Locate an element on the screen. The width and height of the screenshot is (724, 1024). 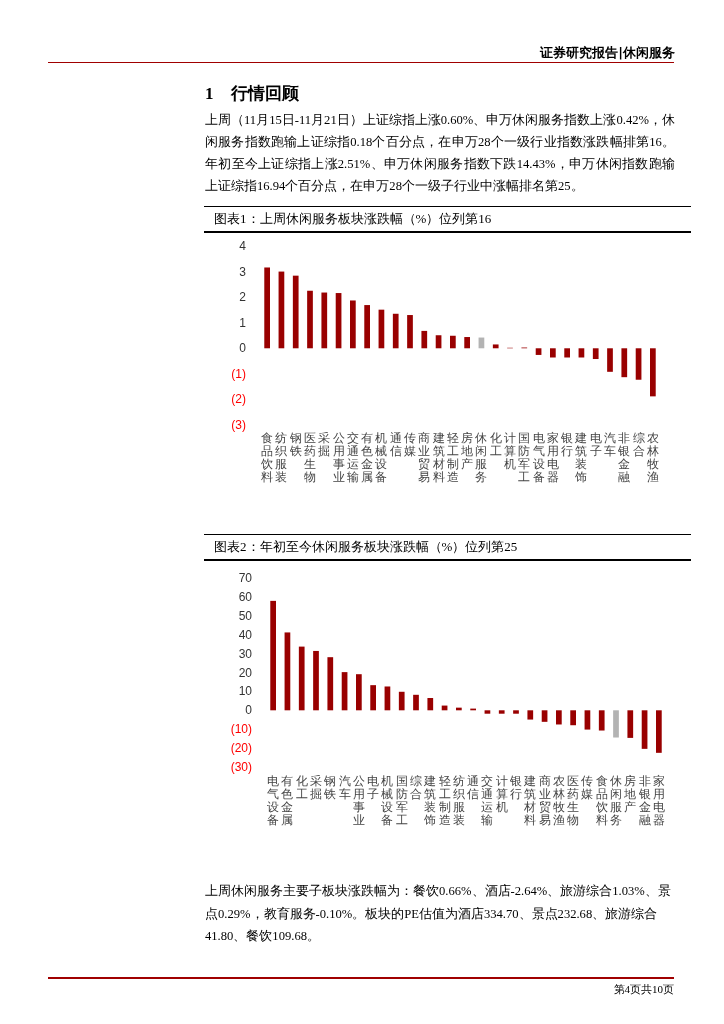
y-tick-label: 1 is located at coordinates (243, 322).